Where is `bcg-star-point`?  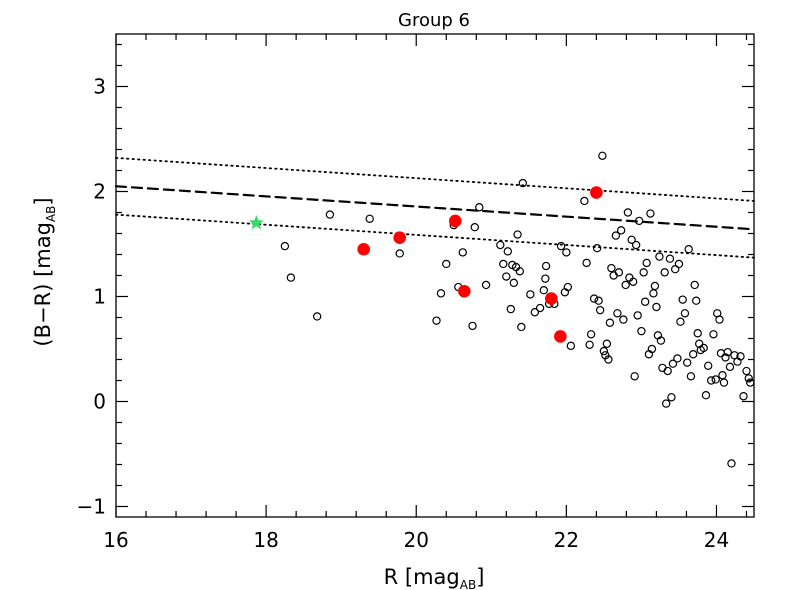
bcg-star-point is located at coordinates (256, 222).